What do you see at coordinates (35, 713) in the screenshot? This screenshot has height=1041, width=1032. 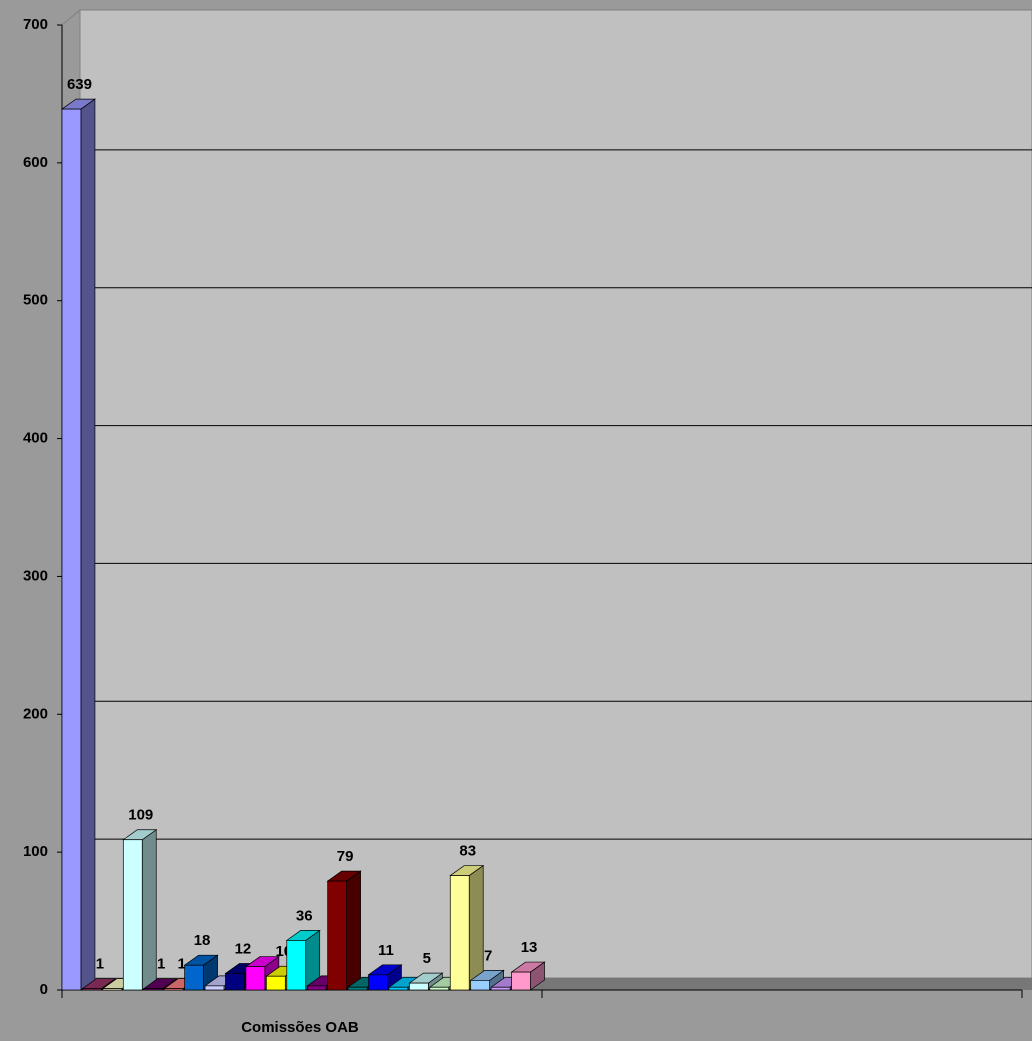 I see `y-tick-label: 200` at bounding box center [35, 713].